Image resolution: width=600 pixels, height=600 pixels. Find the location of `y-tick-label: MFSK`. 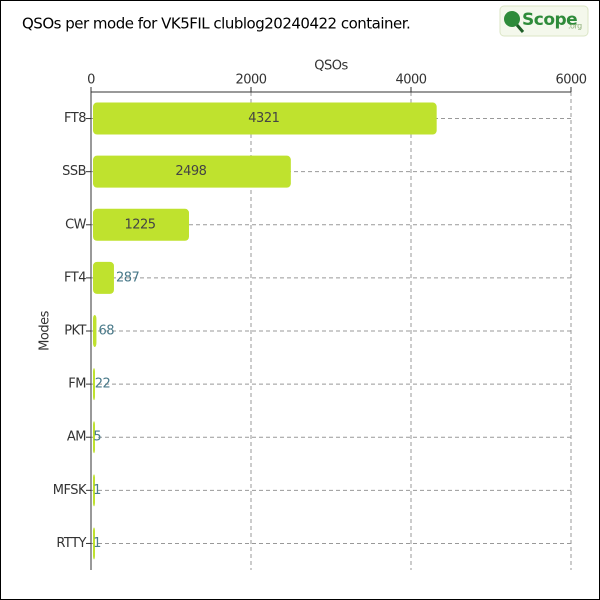

y-tick-label: MFSK is located at coordinates (70, 490).